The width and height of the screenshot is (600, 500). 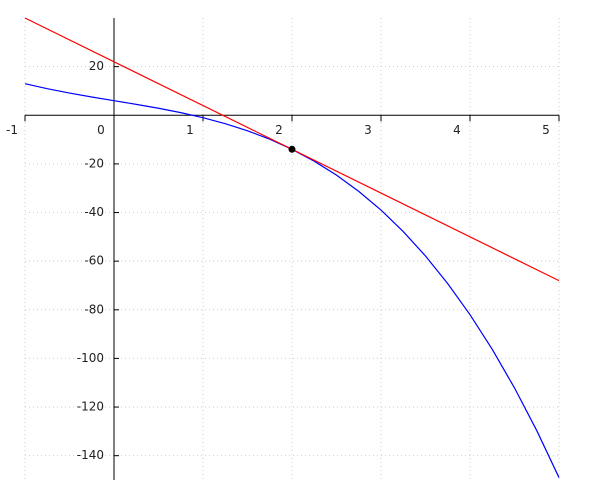 I want to click on y-tick-label: -20, so click(x=94, y=163).